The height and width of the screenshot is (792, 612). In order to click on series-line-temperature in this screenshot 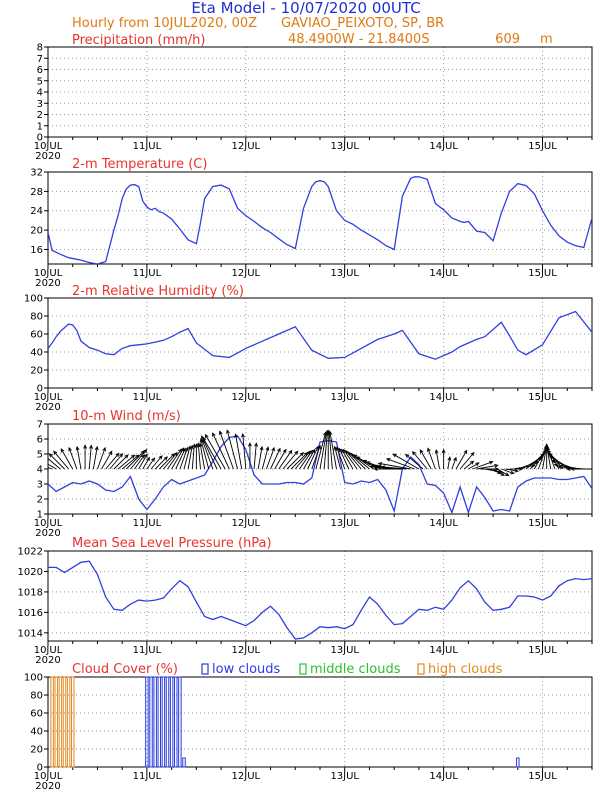, I will do `click(320, 220)`.